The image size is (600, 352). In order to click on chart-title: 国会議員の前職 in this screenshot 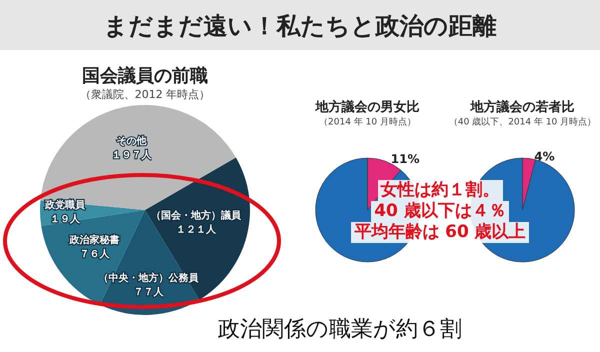, I will do `click(145, 76)`.